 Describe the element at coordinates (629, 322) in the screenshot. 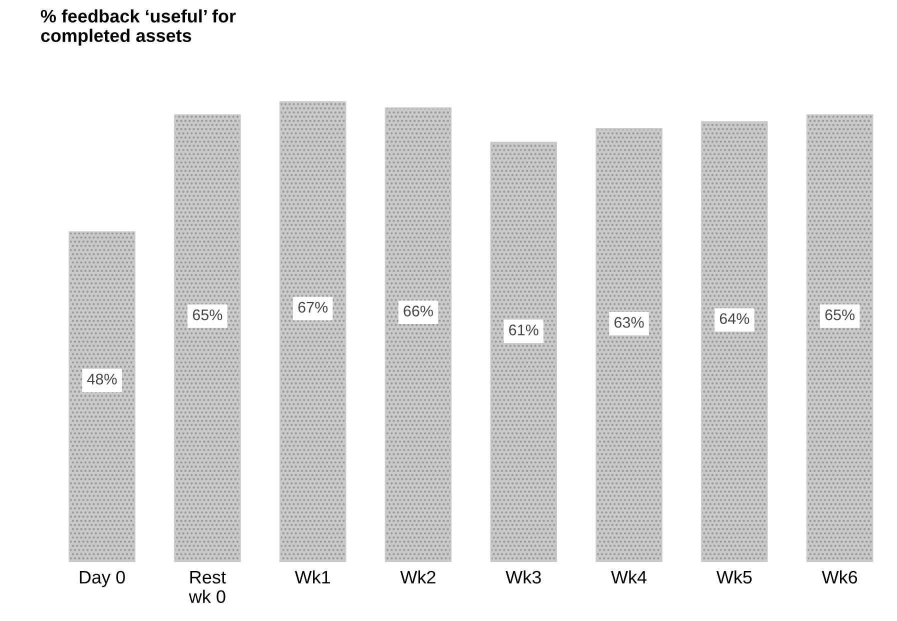

I see `data-label: 63%` at that location.